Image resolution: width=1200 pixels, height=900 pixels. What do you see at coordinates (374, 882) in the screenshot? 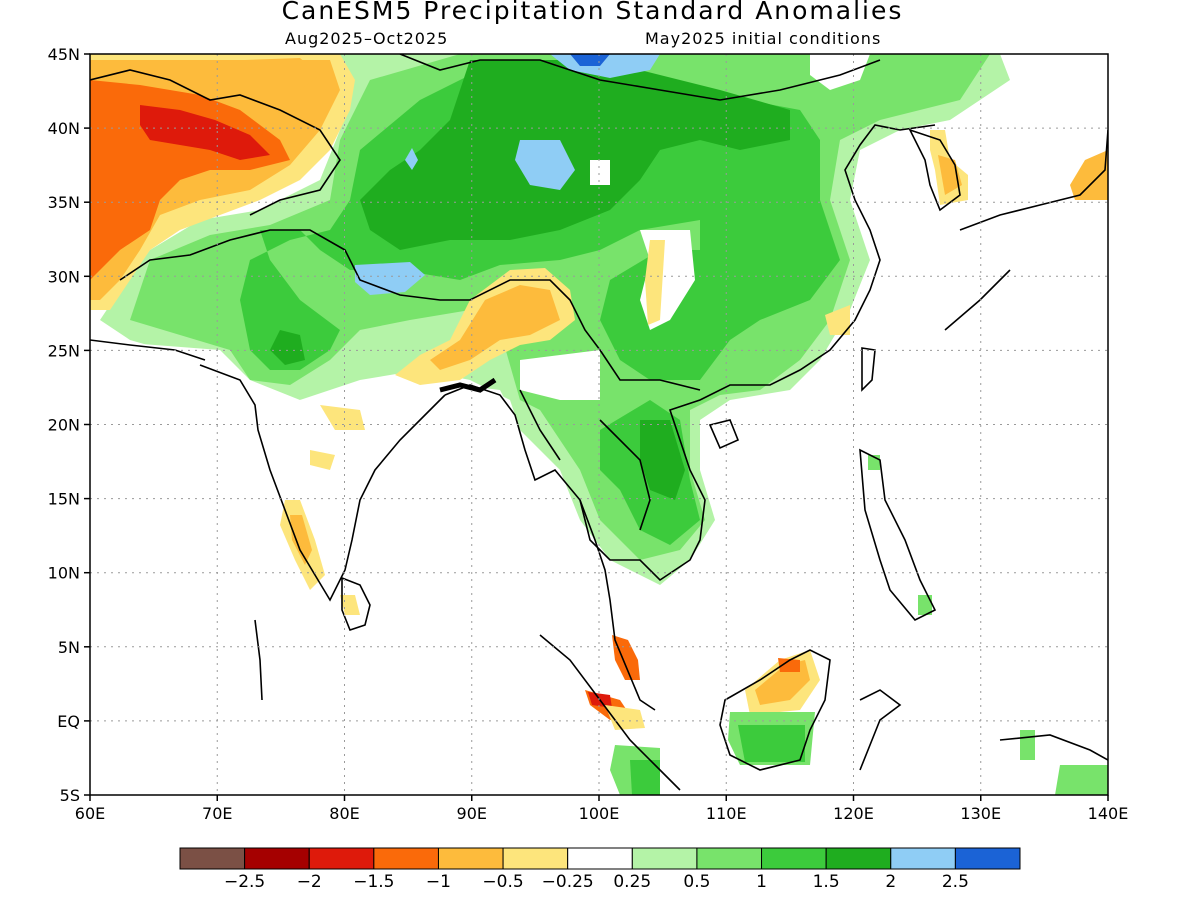
I see `colorbar-label: −1.5` at bounding box center [374, 882].